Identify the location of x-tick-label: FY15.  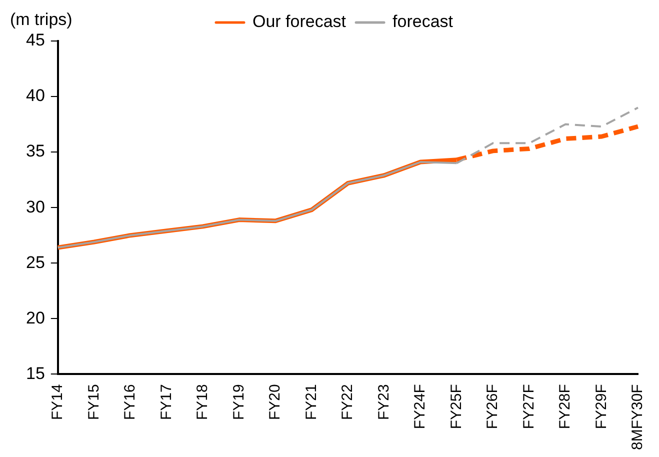
(93, 402).